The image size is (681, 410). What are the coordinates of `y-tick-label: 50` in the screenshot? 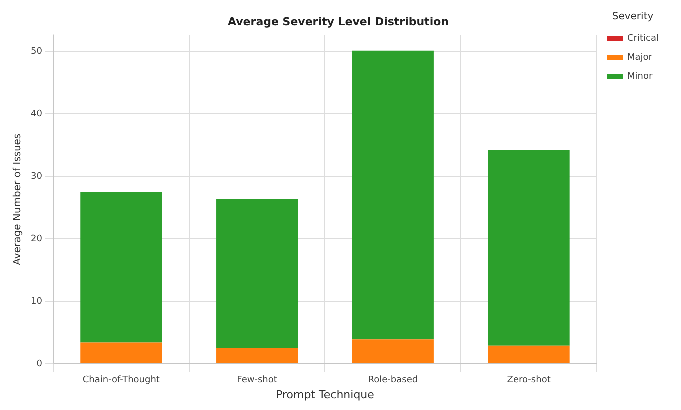 It's located at (37, 51).